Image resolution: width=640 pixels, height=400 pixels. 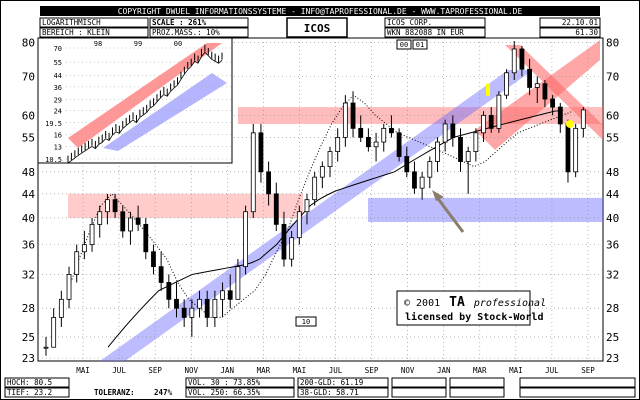 I want to click on support-band, so click(x=485, y=209).